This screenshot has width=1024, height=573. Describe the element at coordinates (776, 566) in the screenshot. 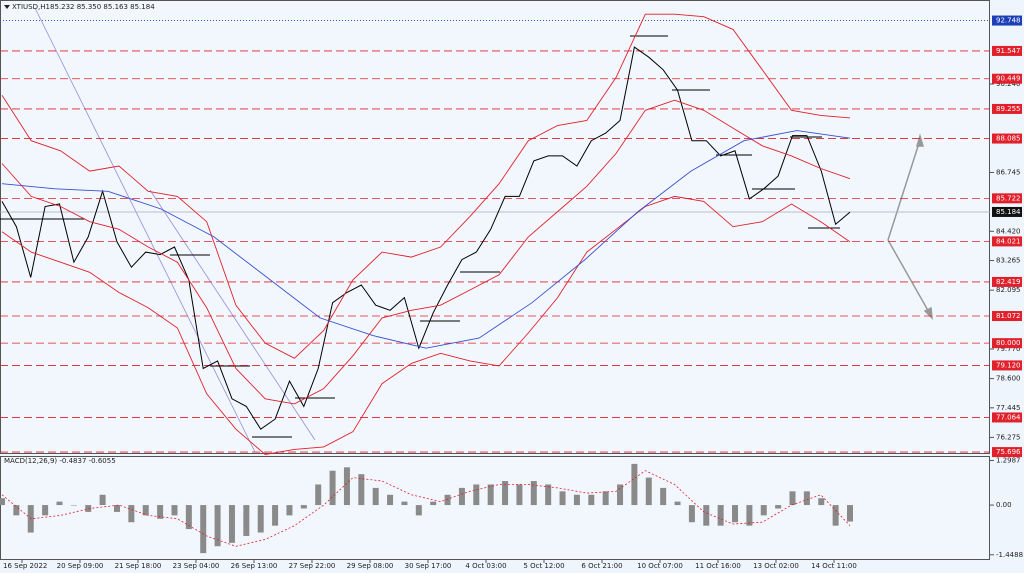

I see `x-tick-label: 13 Oct 02:00` at that location.